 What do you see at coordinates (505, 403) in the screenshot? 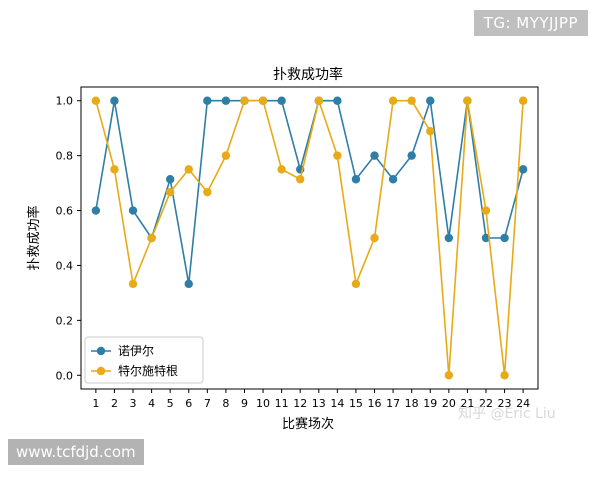
I see `x-tick-label: 23` at bounding box center [505, 403].